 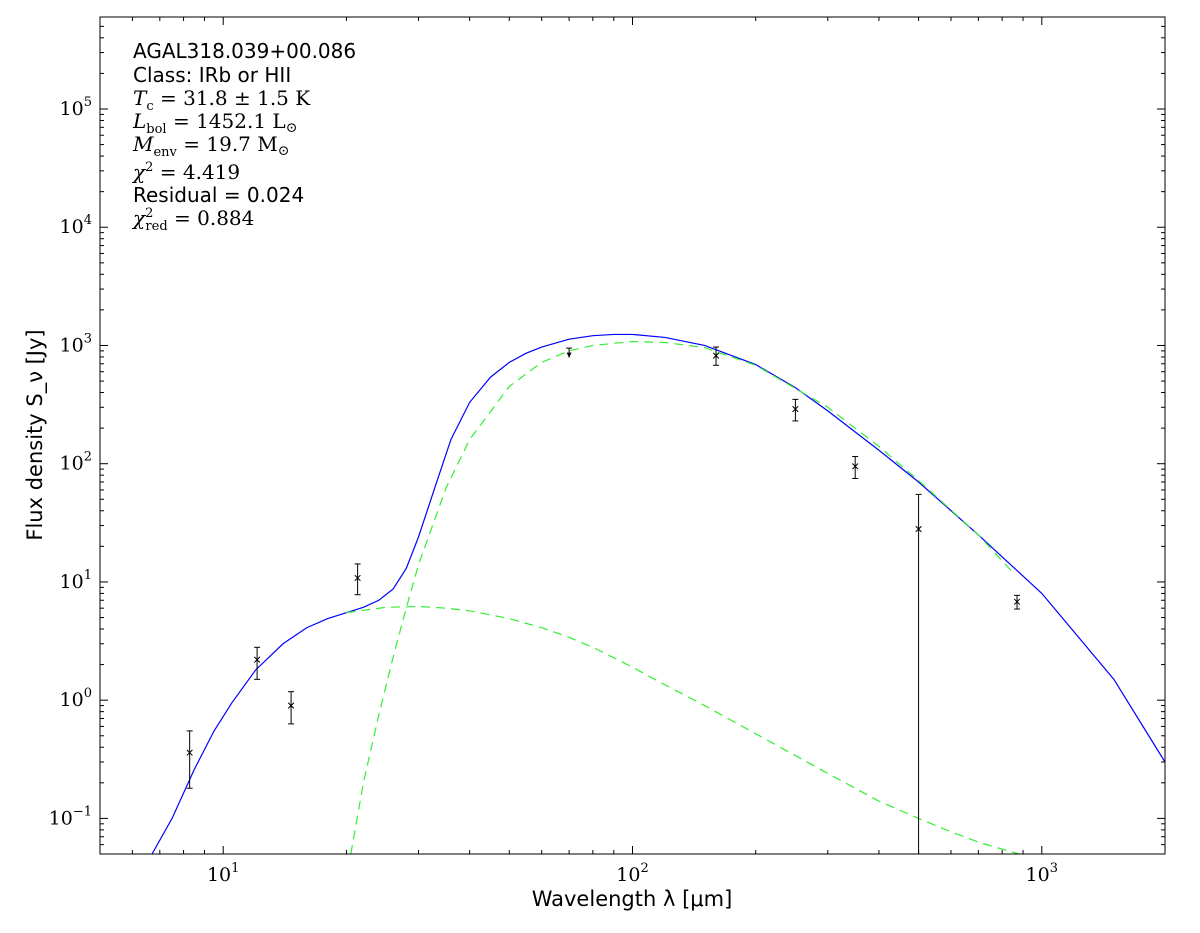 What do you see at coordinates (76, 580) in the screenshot?
I see `y-tick-label: 10¹` at bounding box center [76, 580].